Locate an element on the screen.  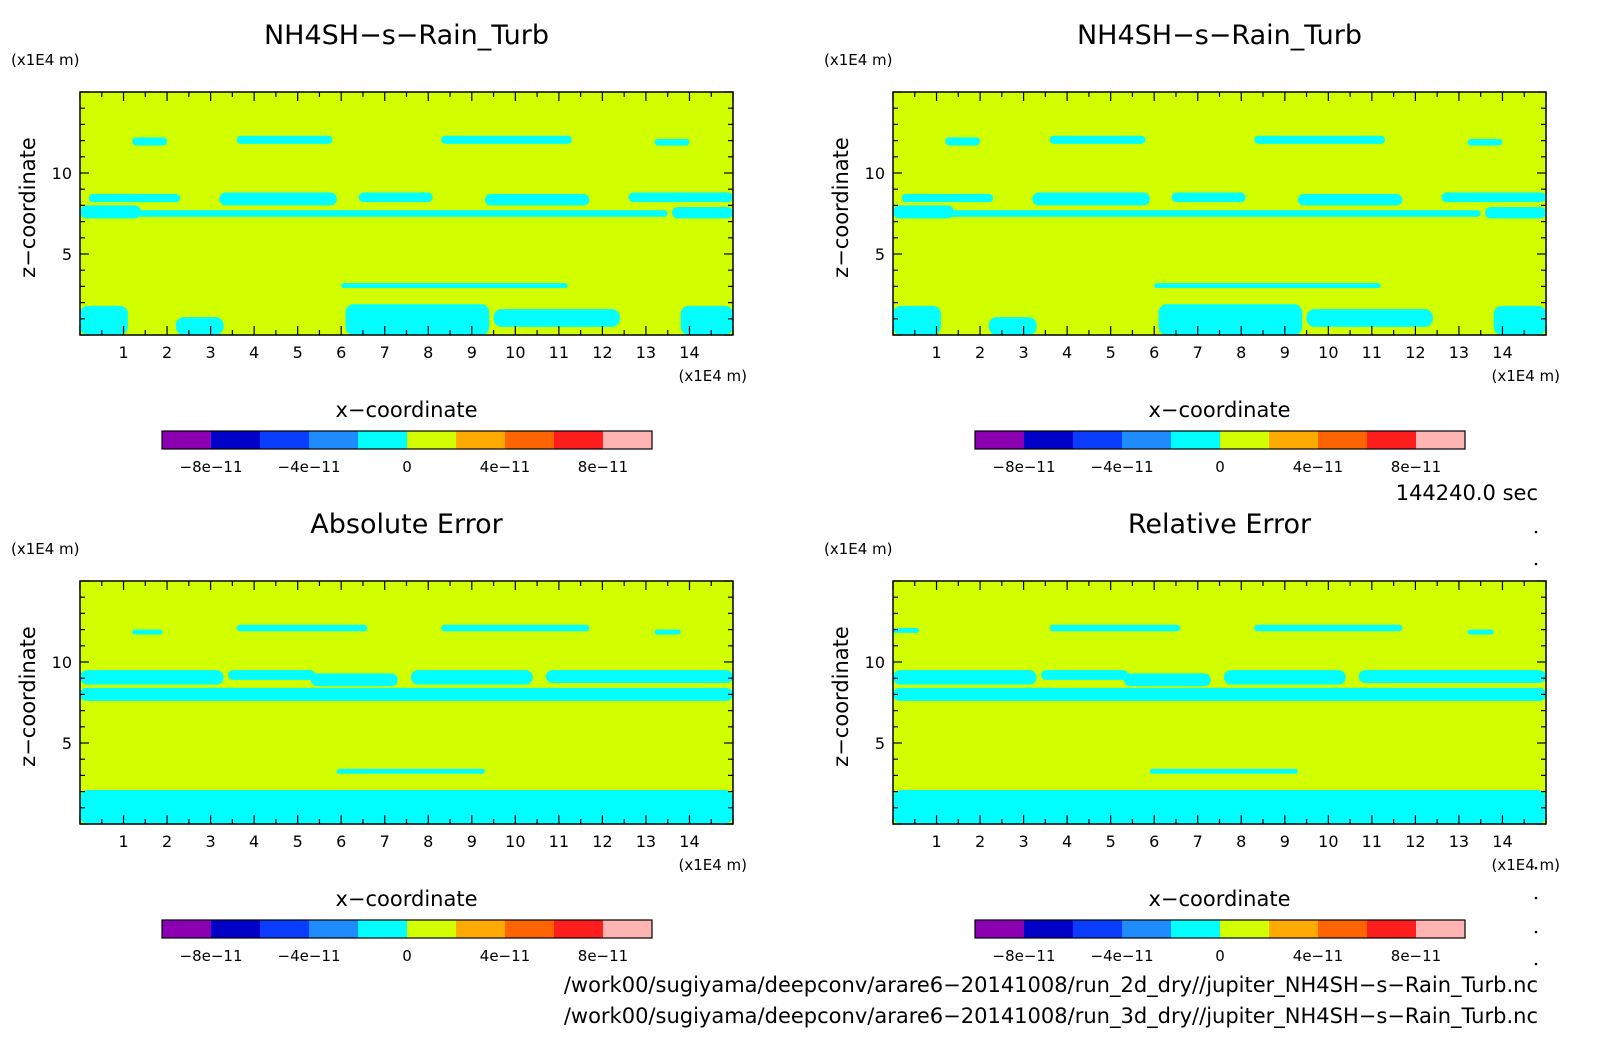
y-unit-label: (x1E4 m) is located at coordinates (45, 549).